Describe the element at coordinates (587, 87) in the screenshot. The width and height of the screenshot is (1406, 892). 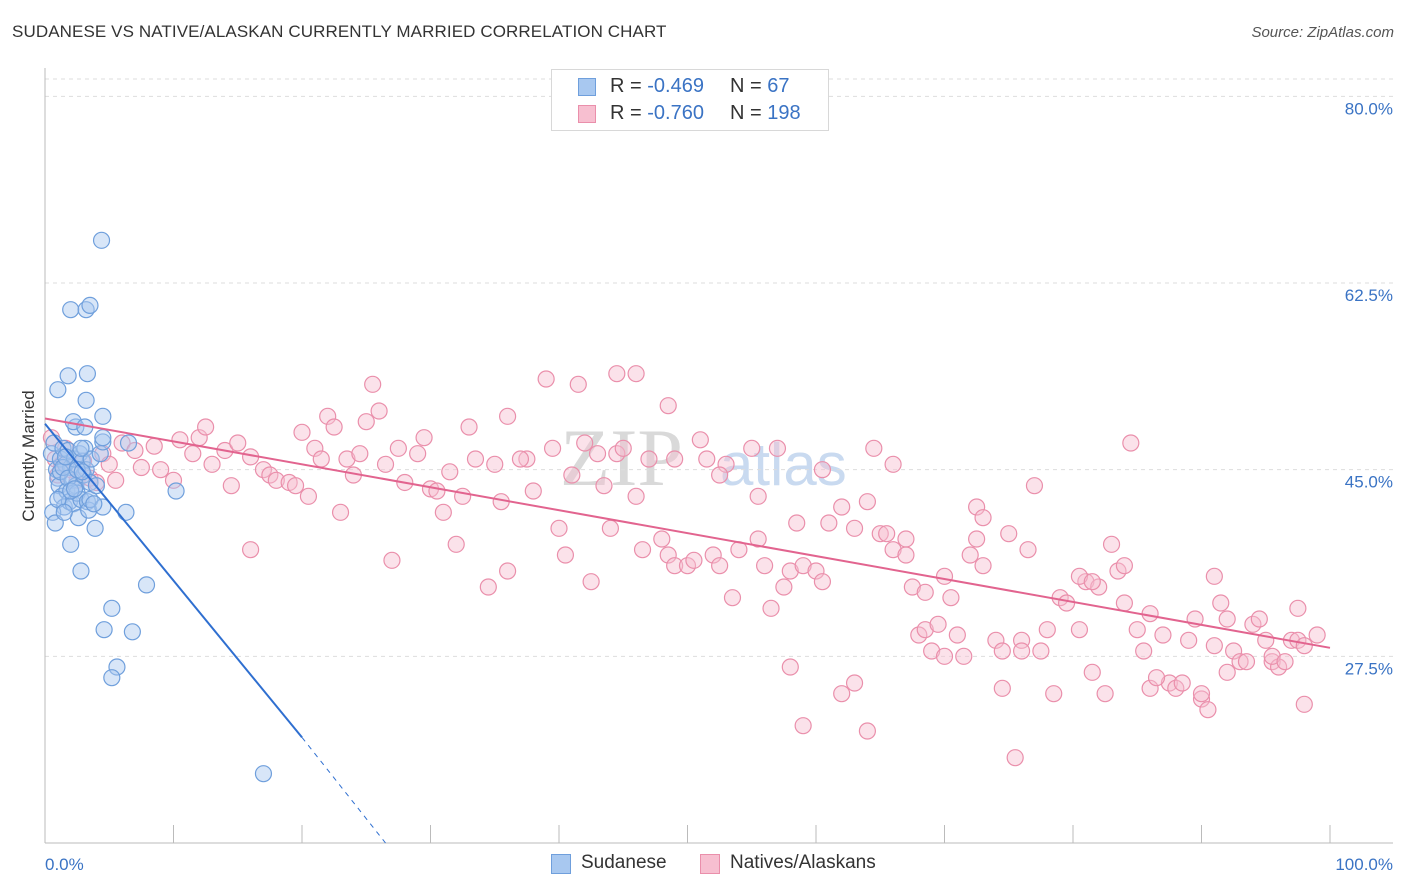
I see `legend-swatch-sudanese` at that location.